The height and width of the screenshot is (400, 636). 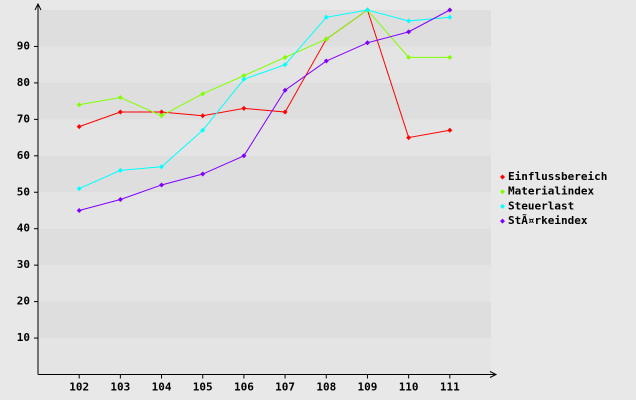 What do you see at coordinates (541, 205) in the screenshot?
I see `legend-label: Steuerlast` at bounding box center [541, 205].